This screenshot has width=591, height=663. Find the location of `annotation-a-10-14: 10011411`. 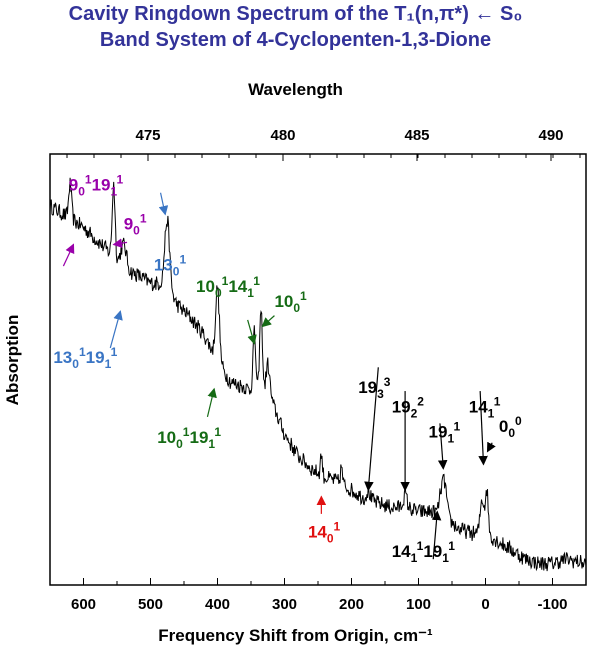

annotation-a-10-14: 10011411 is located at coordinates (228, 287).